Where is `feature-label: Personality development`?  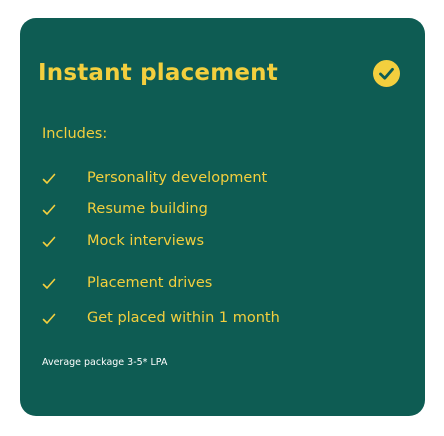
feature-label: Personality development is located at coordinates (177, 178).